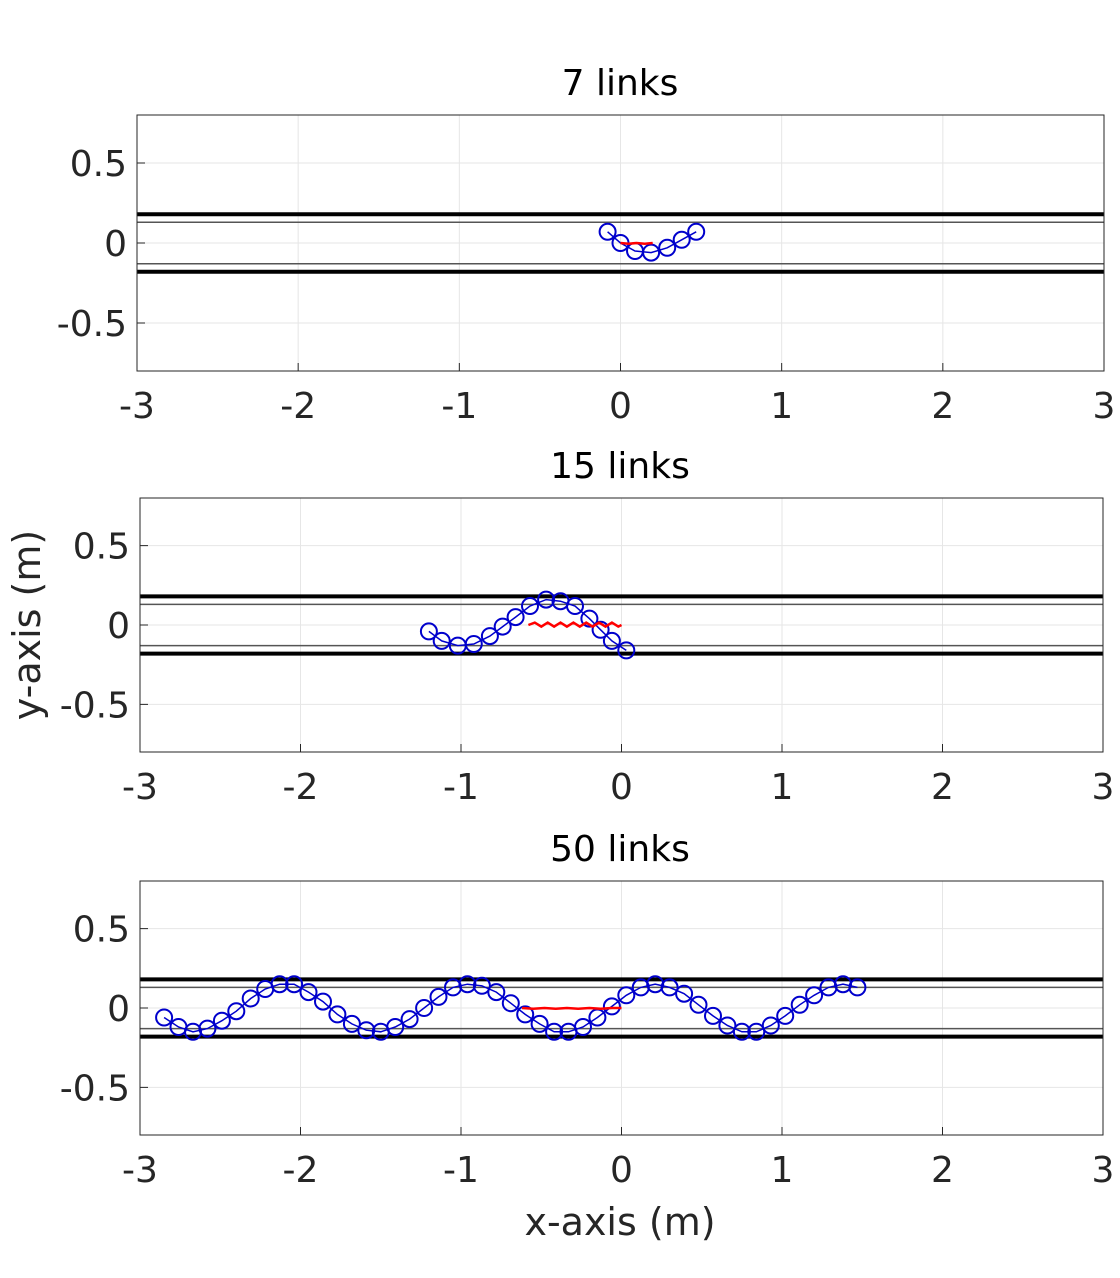 The image size is (1120, 1278). I want to click on subplot-title: 7 links, so click(620, 83).